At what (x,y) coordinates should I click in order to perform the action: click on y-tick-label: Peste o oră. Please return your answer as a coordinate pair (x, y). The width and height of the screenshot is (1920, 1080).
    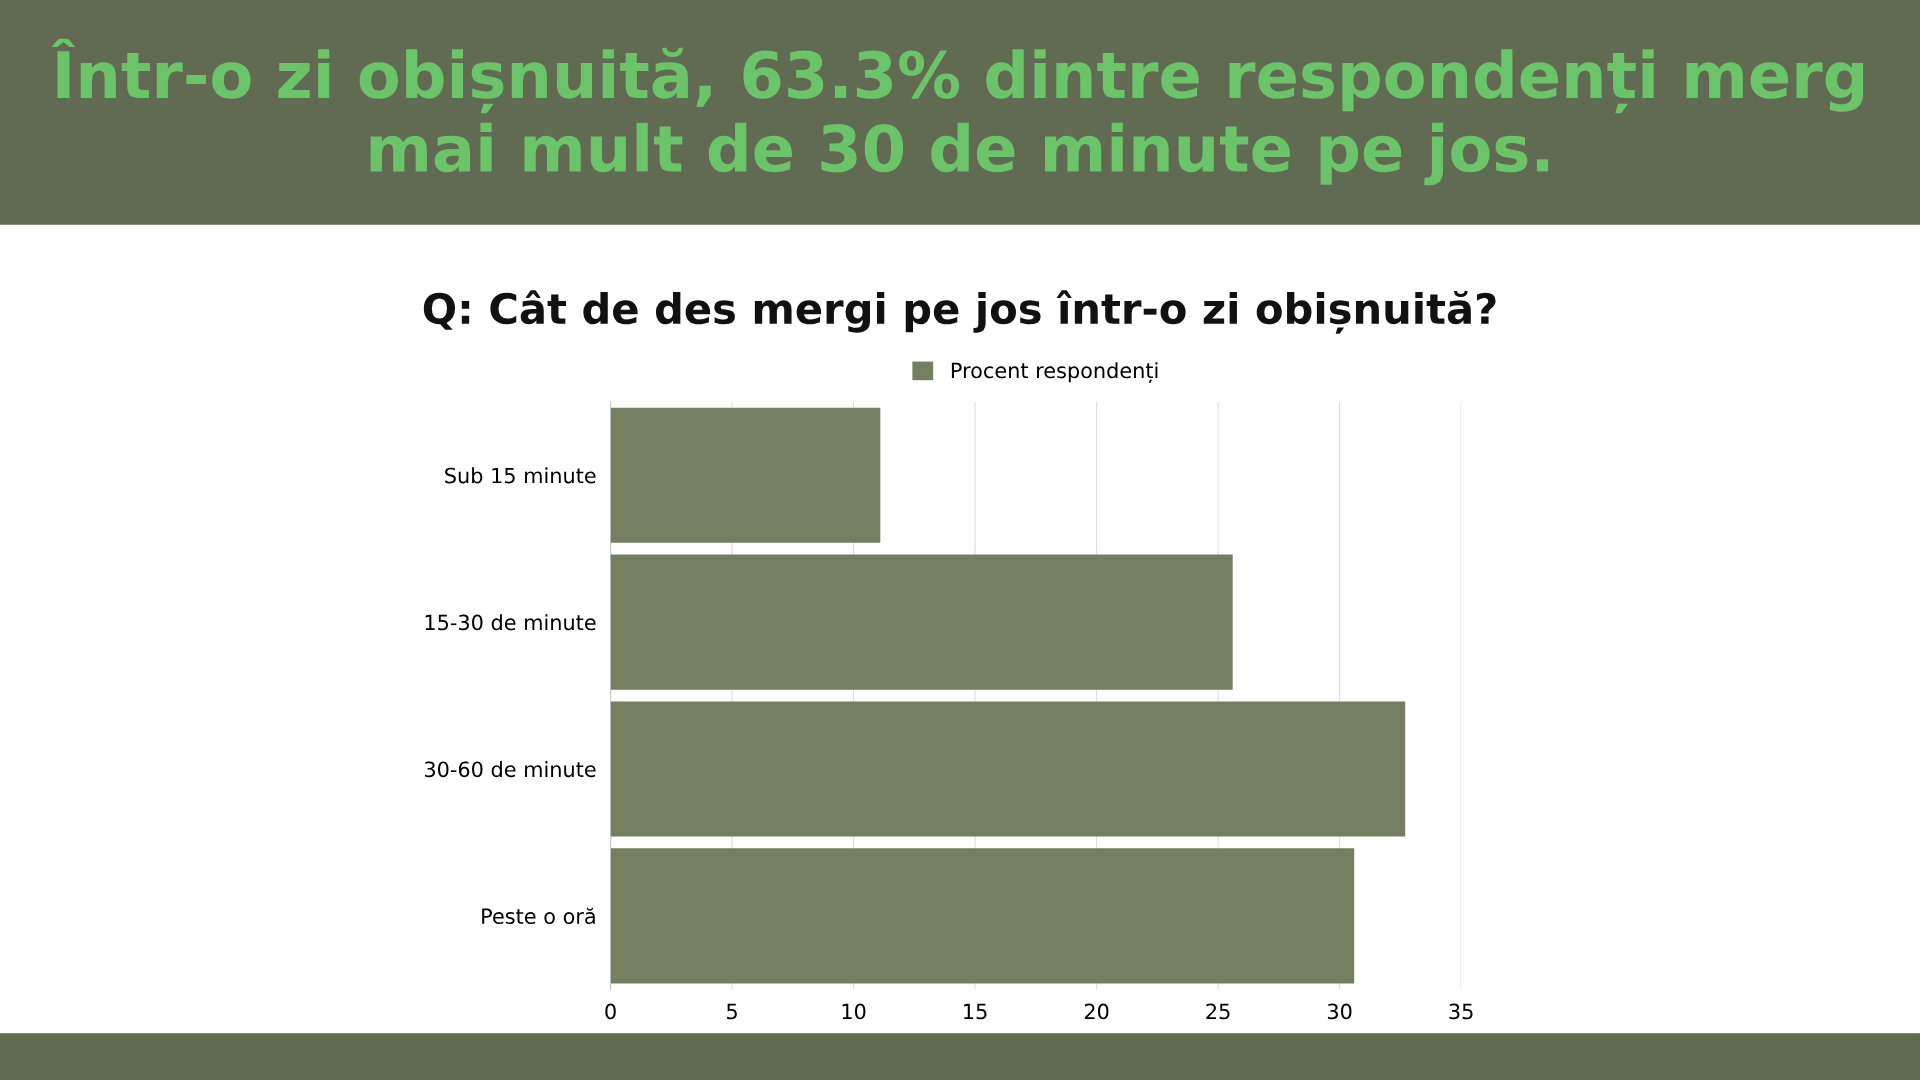
    Looking at the image, I should click on (538, 916).